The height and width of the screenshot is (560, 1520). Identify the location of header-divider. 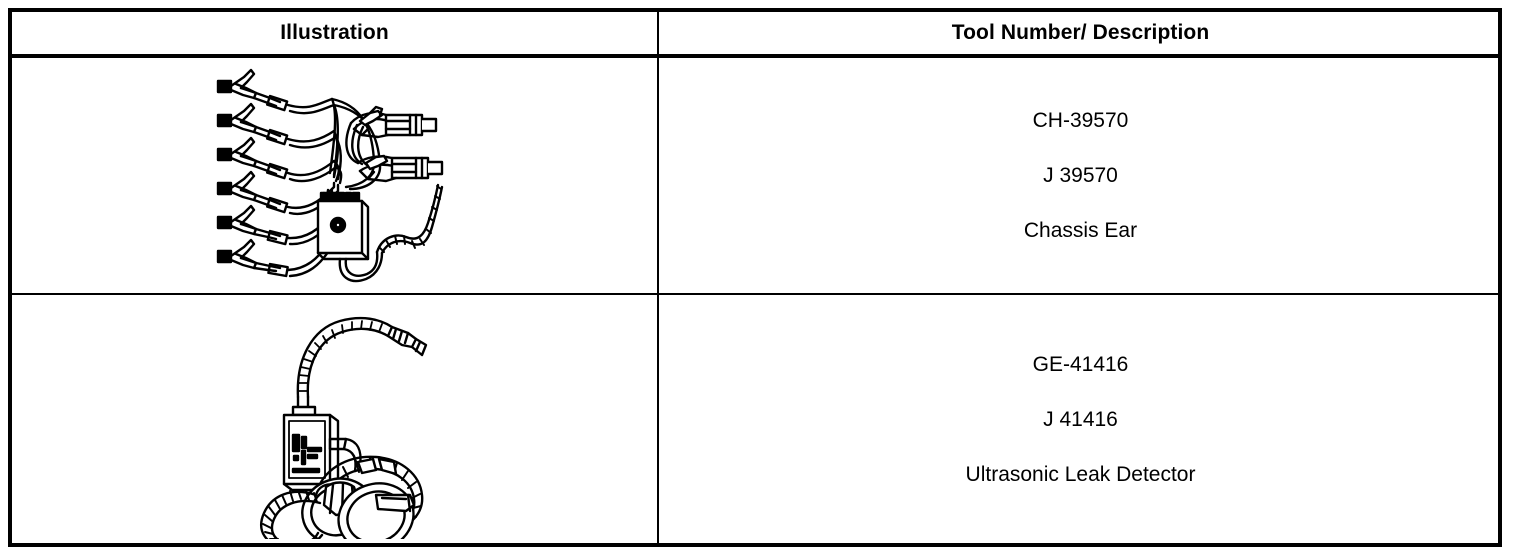
(755, 56).